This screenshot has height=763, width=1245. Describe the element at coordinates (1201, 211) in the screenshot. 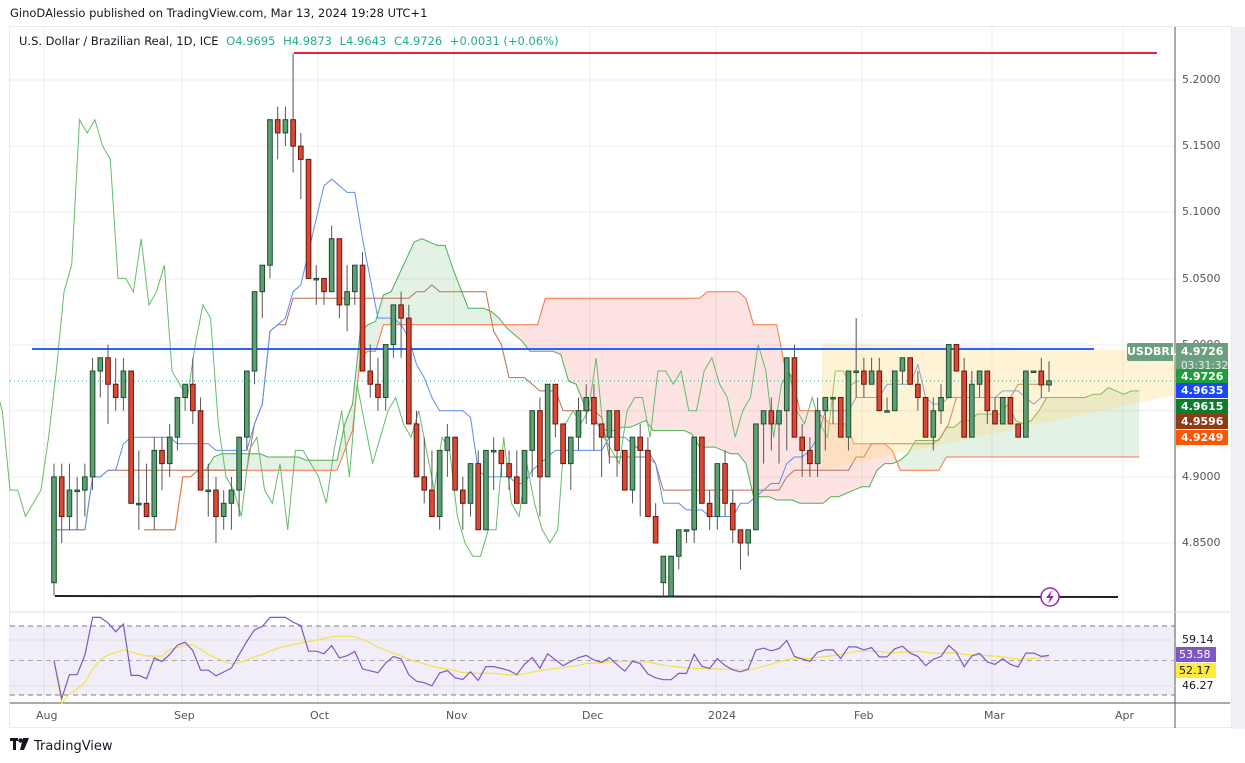

I see `price-tick-label: 5.1000` at that location.